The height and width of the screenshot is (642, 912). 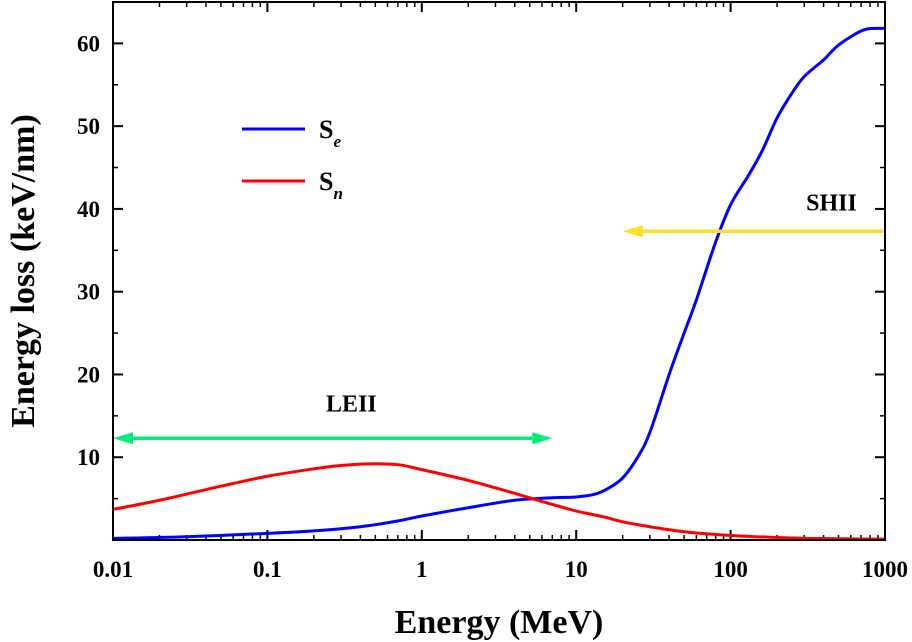 I want to click on legend-label-sn: Sn, so click(x=331, y=185).